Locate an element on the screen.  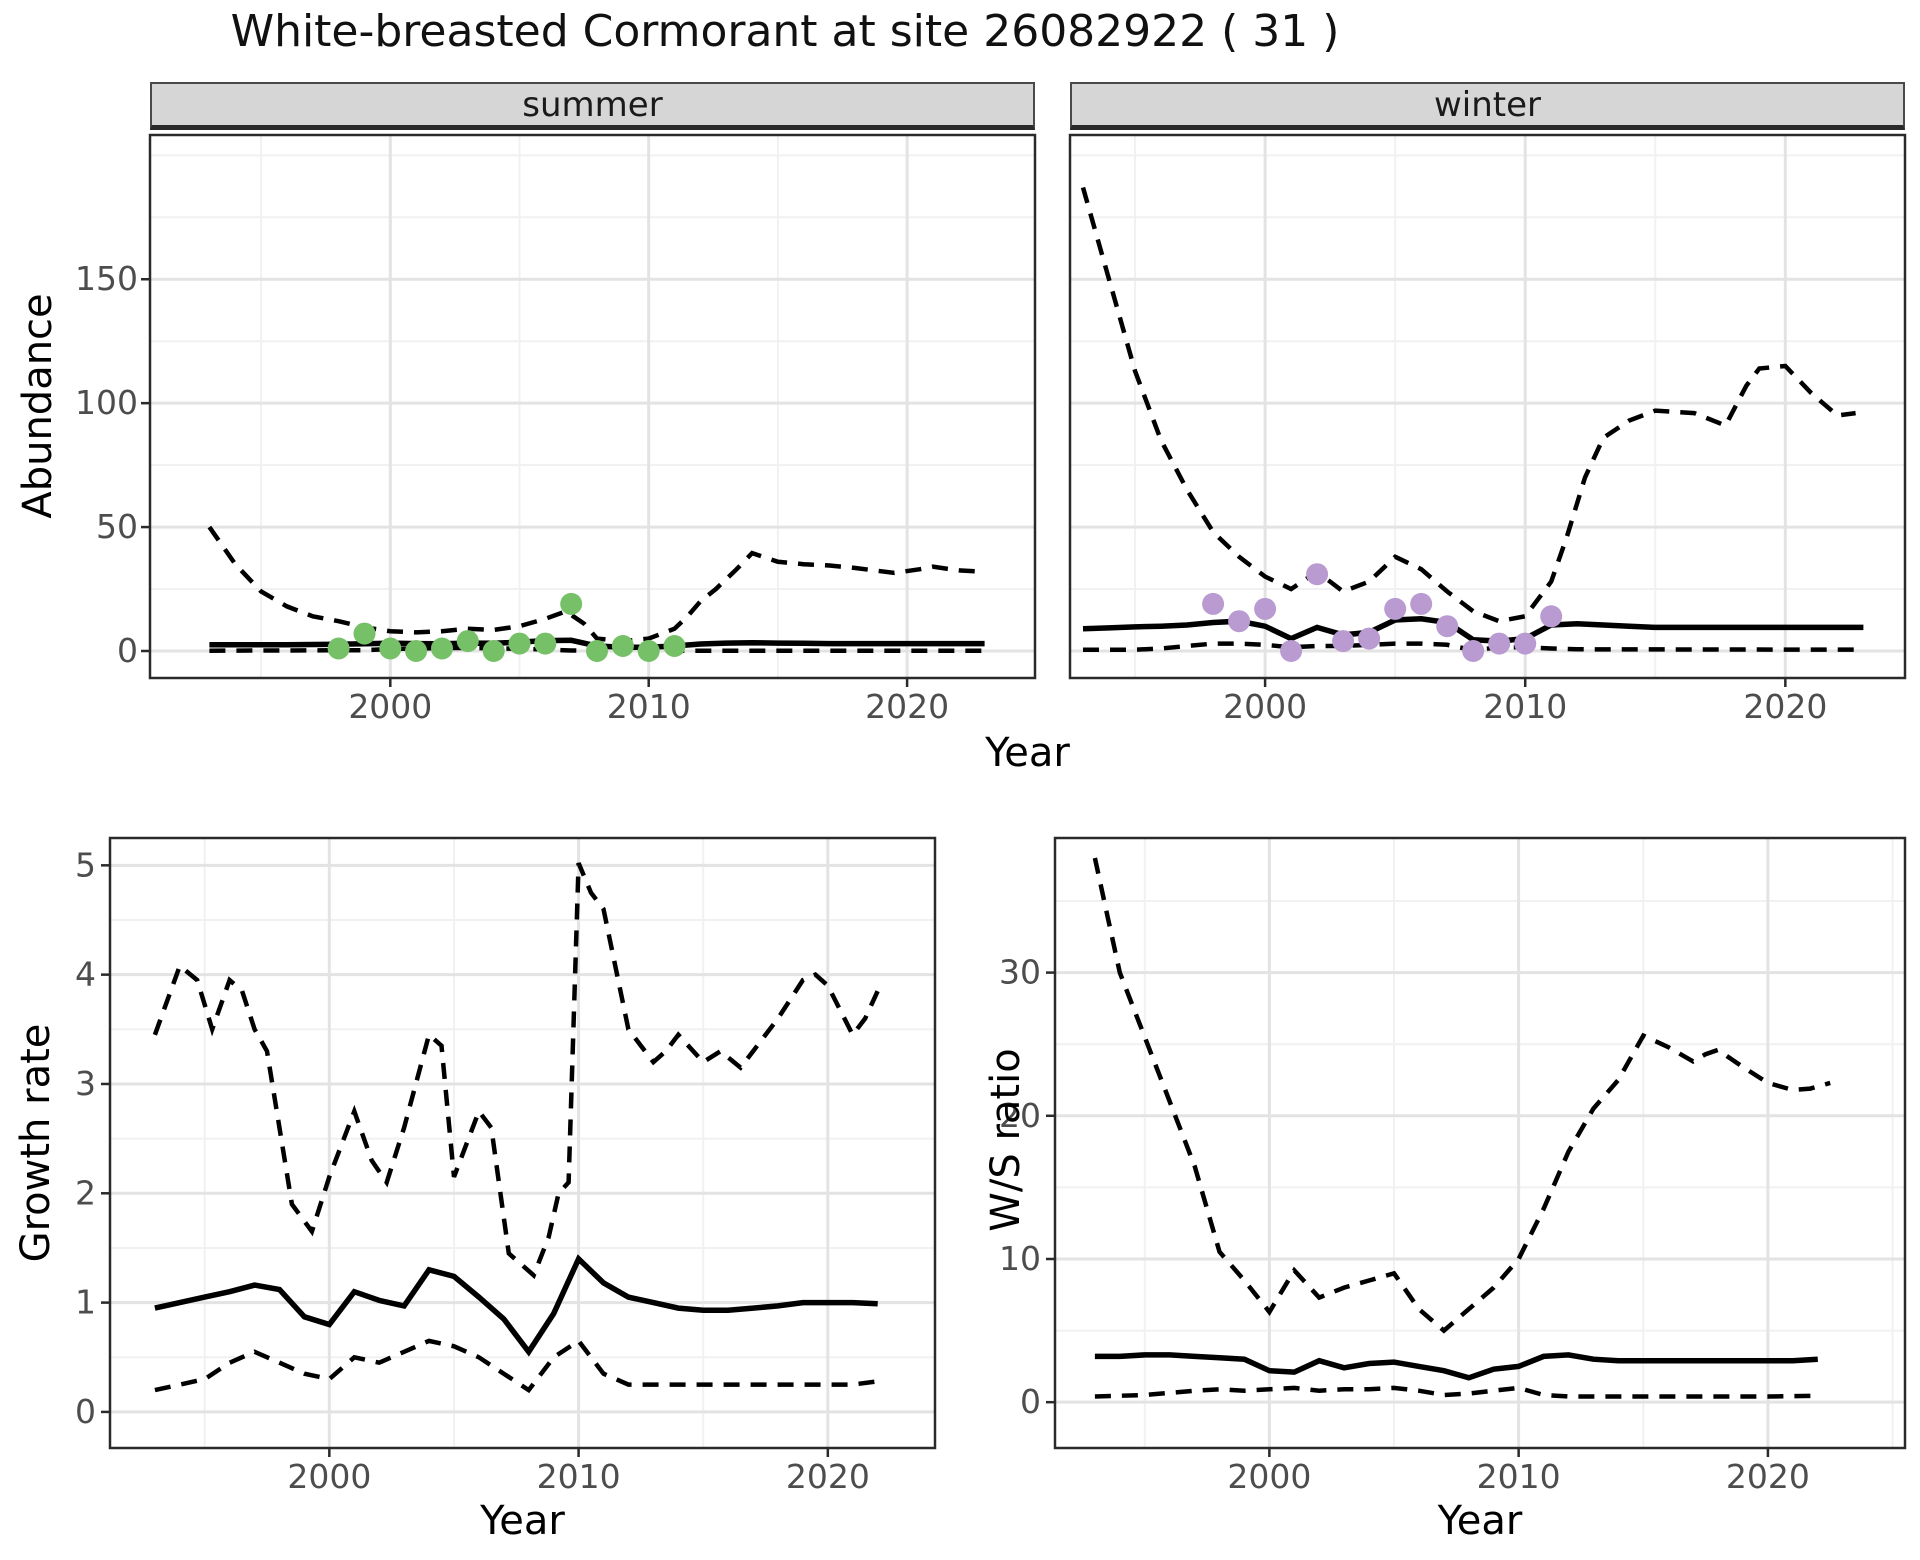
facet-strip-winter-label: winter is located at coordinates (1487, 104).